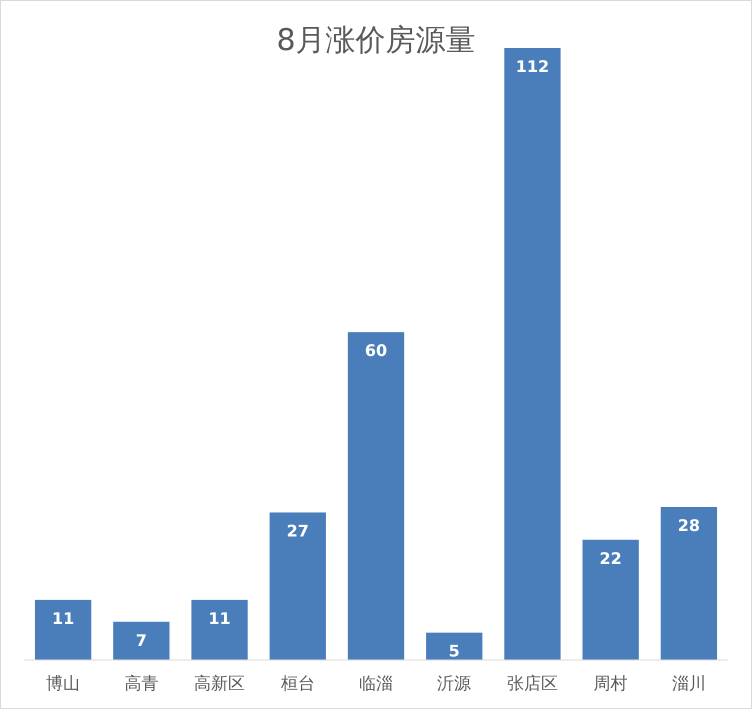 The height and width of the screenshot is (709, 752). Describe the element at coordinates (141, 684) in the screenshot. I see `x-tick-label: 高青` at that location.